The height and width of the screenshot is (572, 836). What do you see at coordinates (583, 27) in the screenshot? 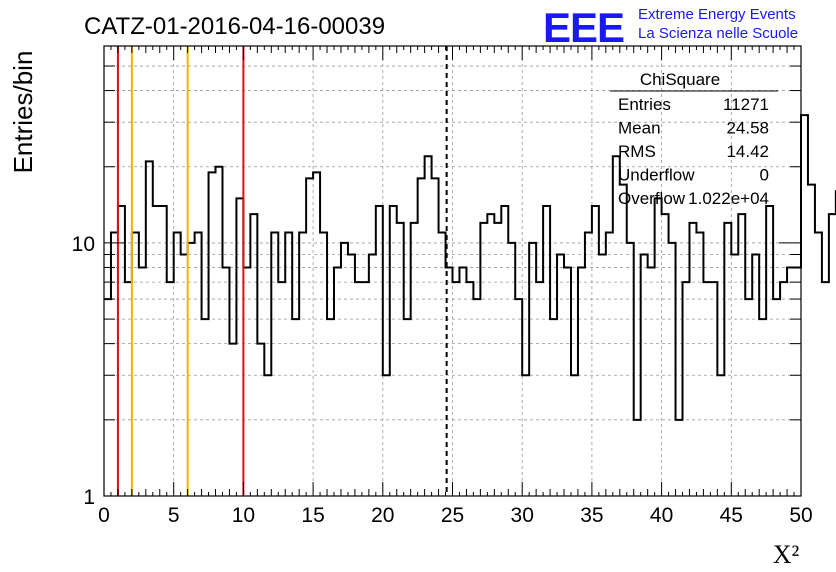
I see `logo-text: EEE` at bounding box center [583, 27].